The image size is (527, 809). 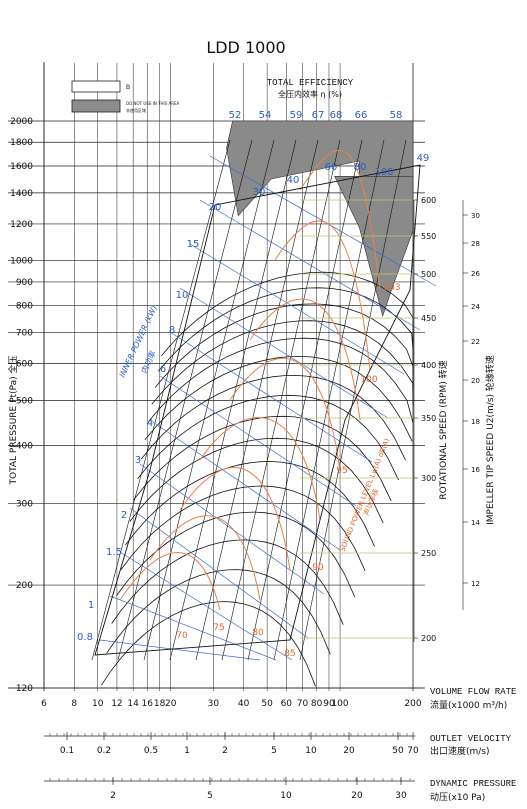 I want to click on x-tick-label: 70, so click(x=303, y=704).